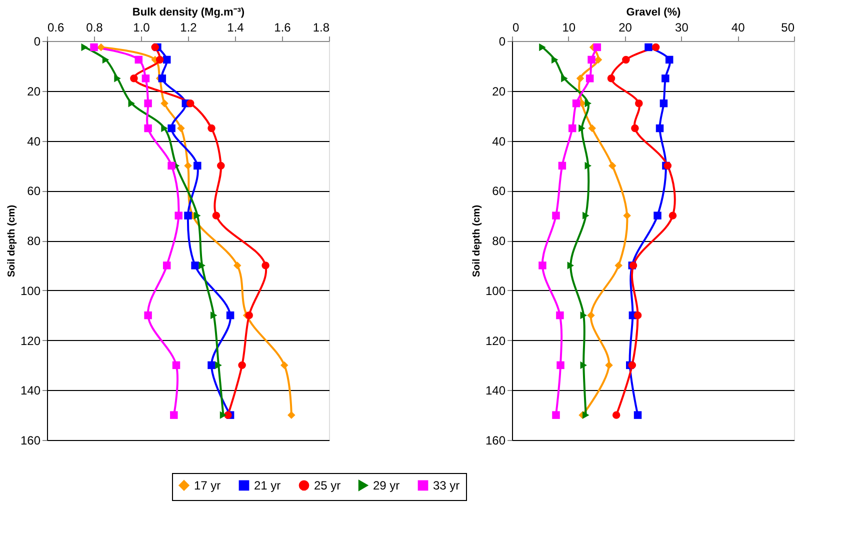 The height and width of the screenshot is (543, 864). What do you see at coordinates (327, 485) in the screenshot?
I see `legend-label: 25 yr` at bounding box center [327, 485].